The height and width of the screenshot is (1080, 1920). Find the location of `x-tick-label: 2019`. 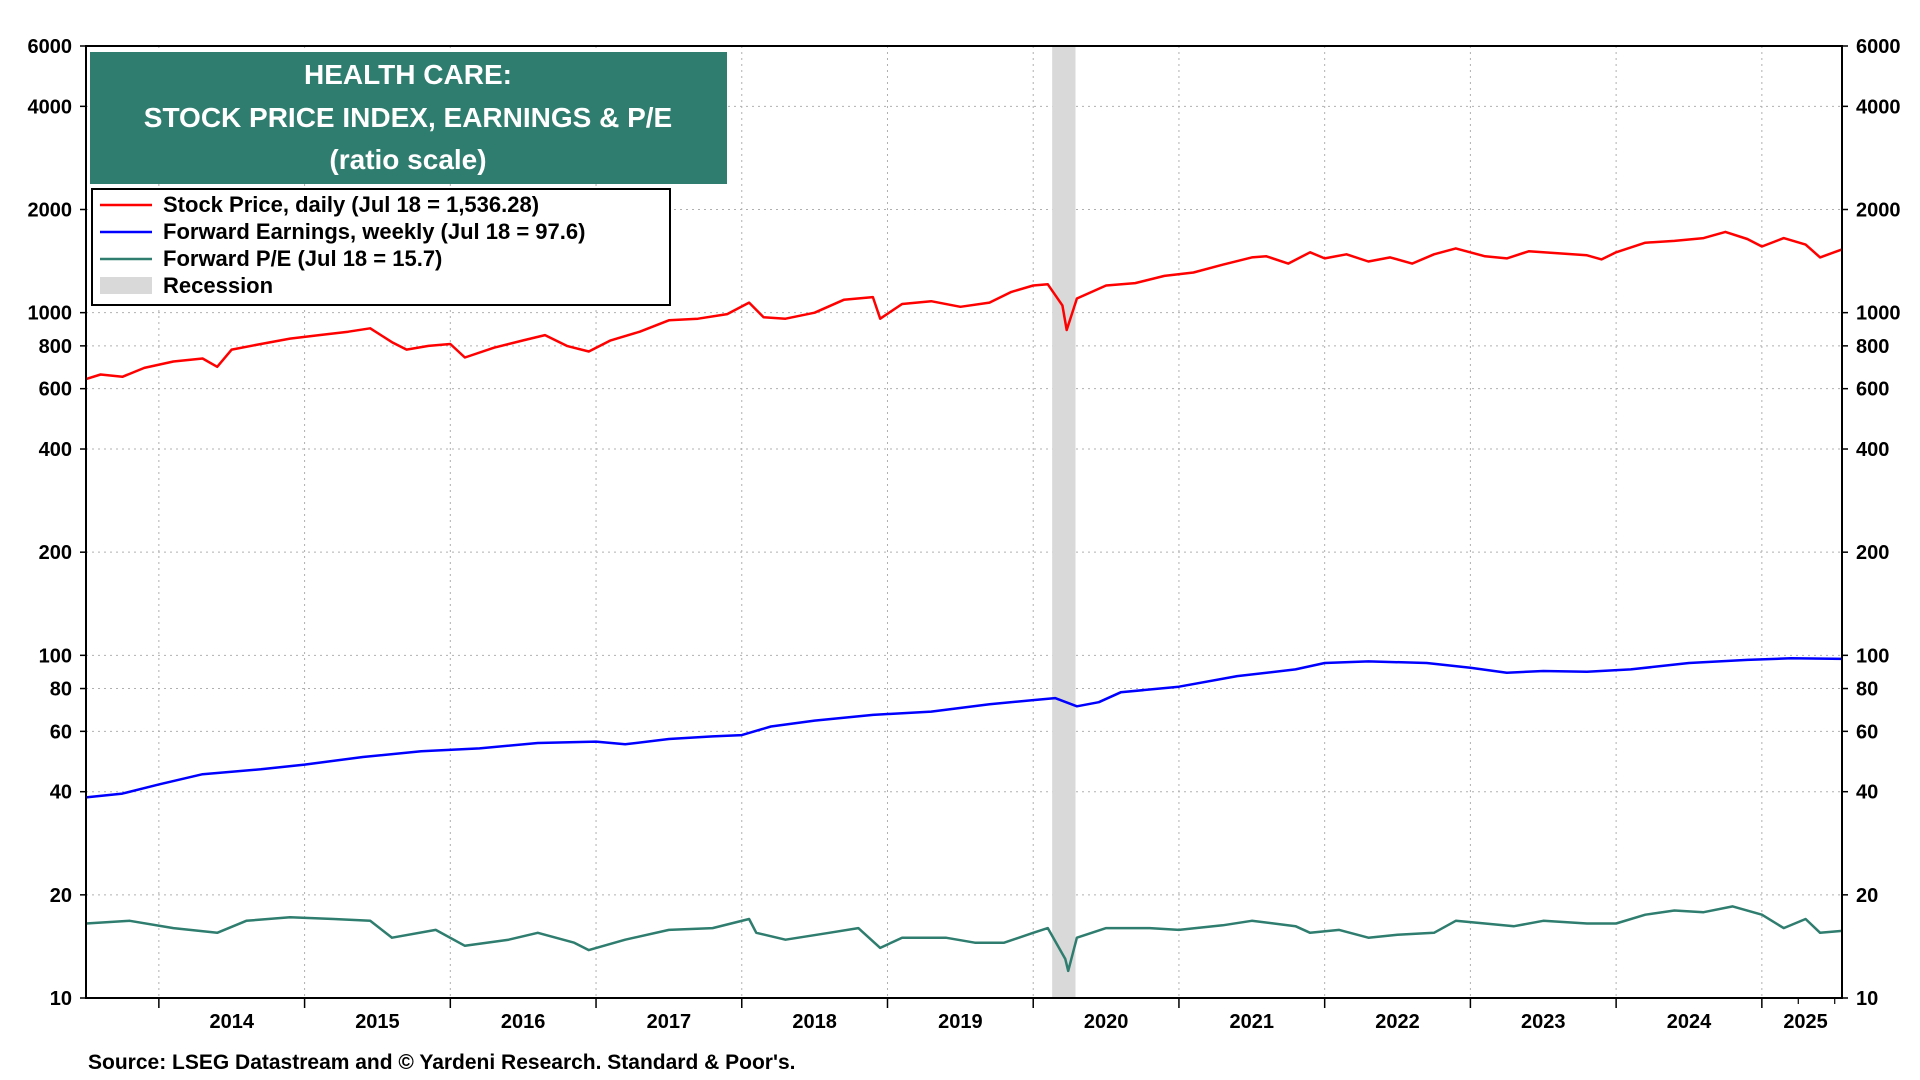

x-tick-label: 2019 is located at coordinates (960, 1022).